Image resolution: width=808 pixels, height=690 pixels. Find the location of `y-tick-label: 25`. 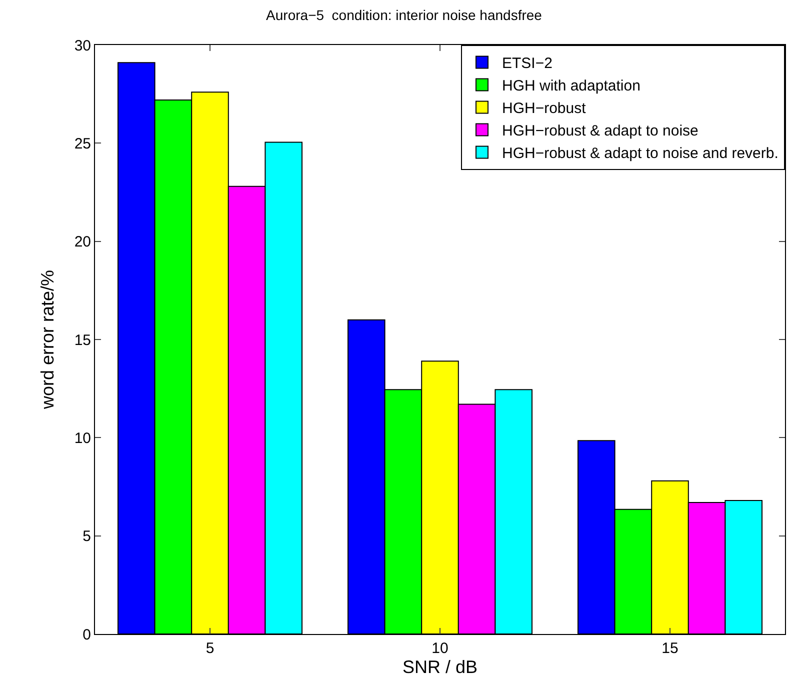

y-tick-label: 25 is located at coordinates (82, 143).